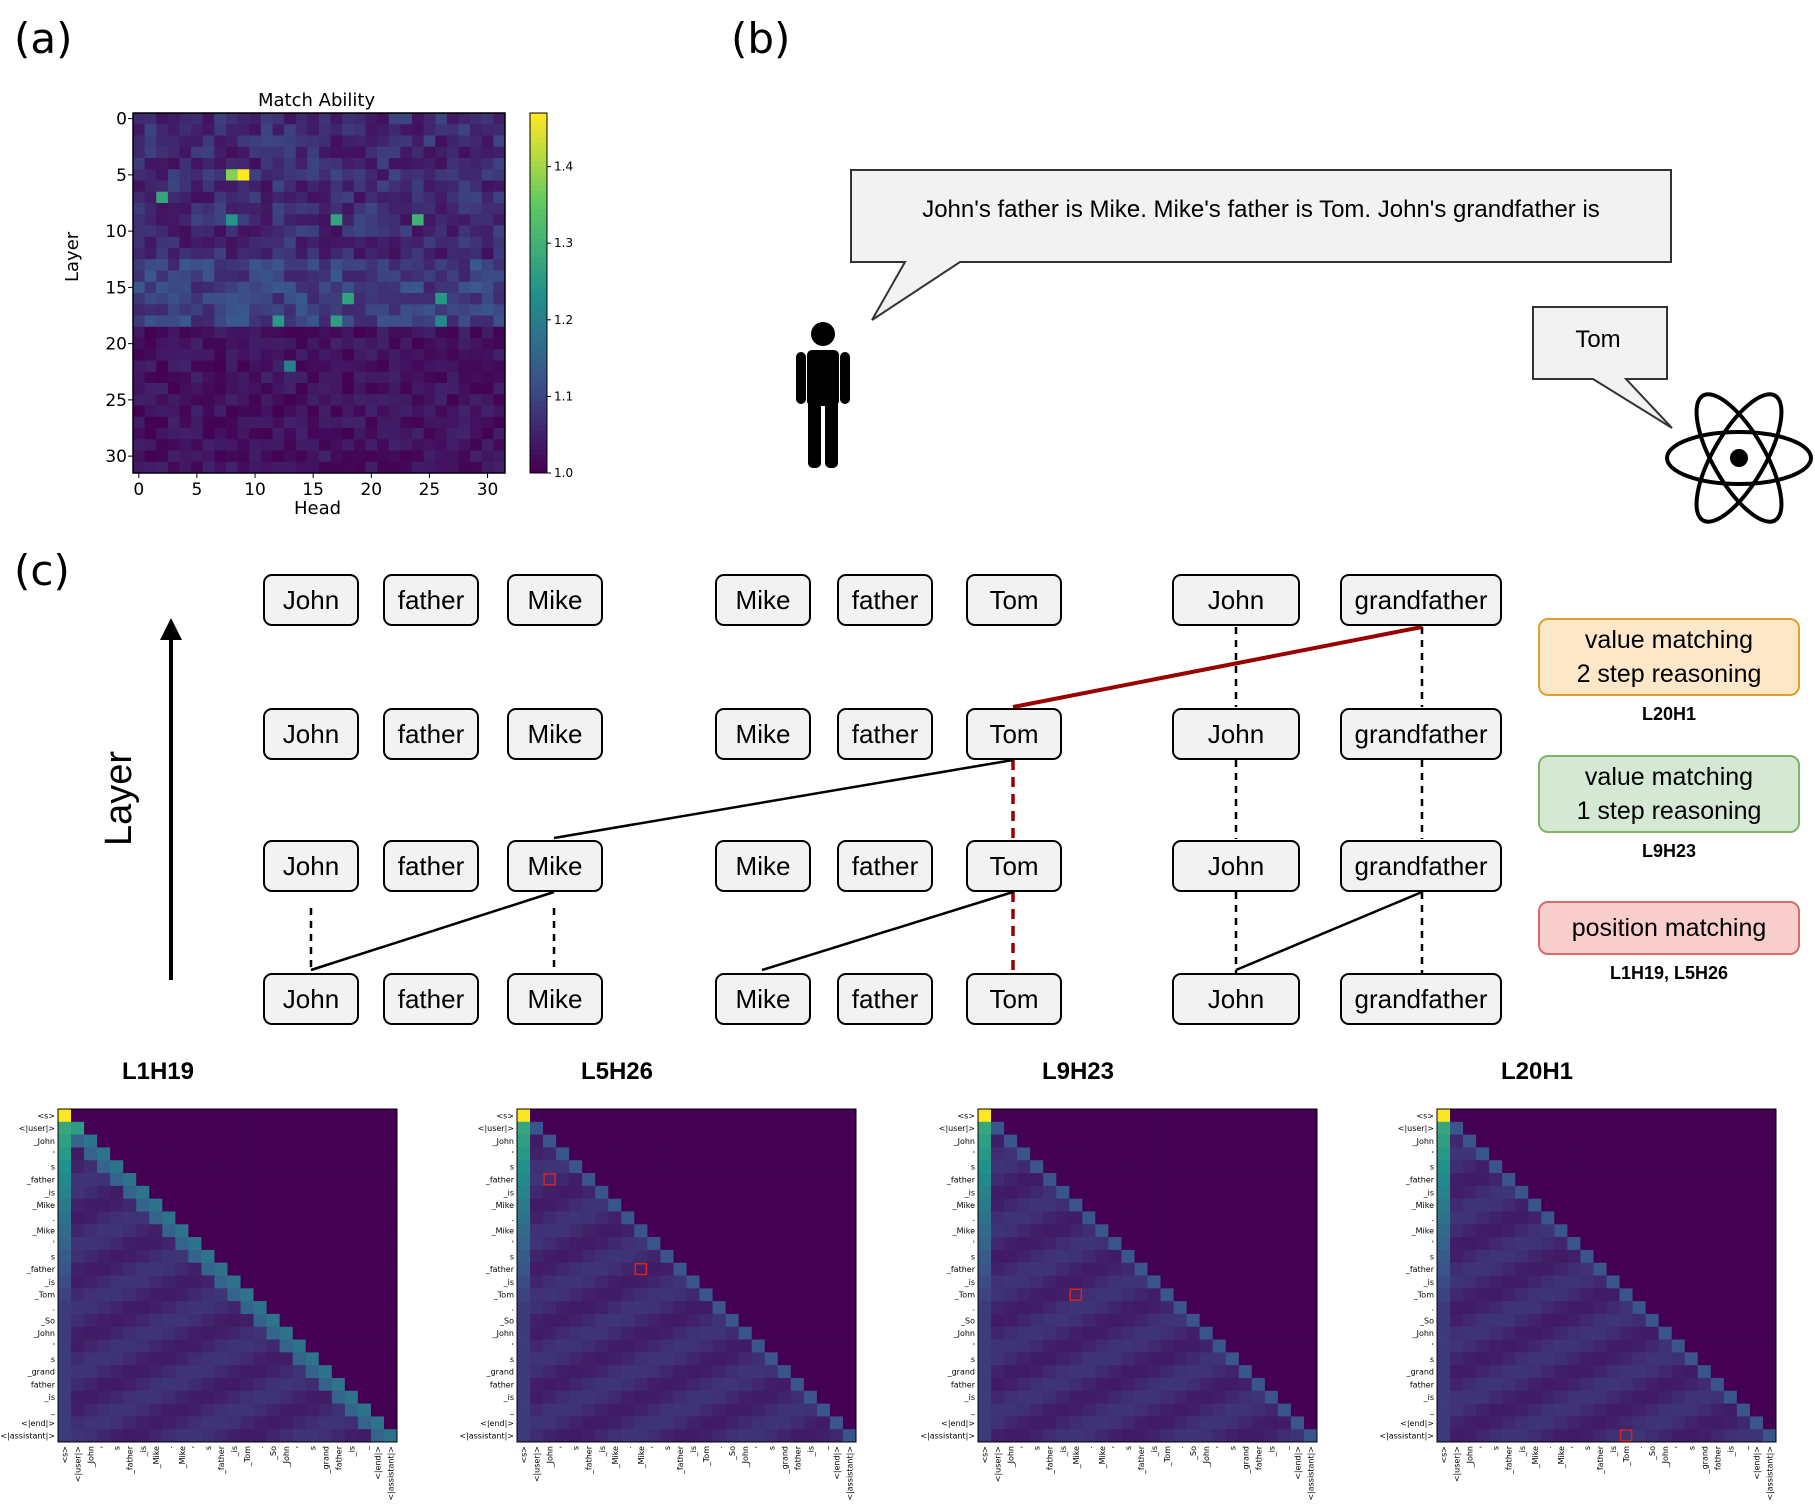  Describe the element at coordinates (1423, 1295) in the screenshot. I see `y-token-label: _Tom` at that location.